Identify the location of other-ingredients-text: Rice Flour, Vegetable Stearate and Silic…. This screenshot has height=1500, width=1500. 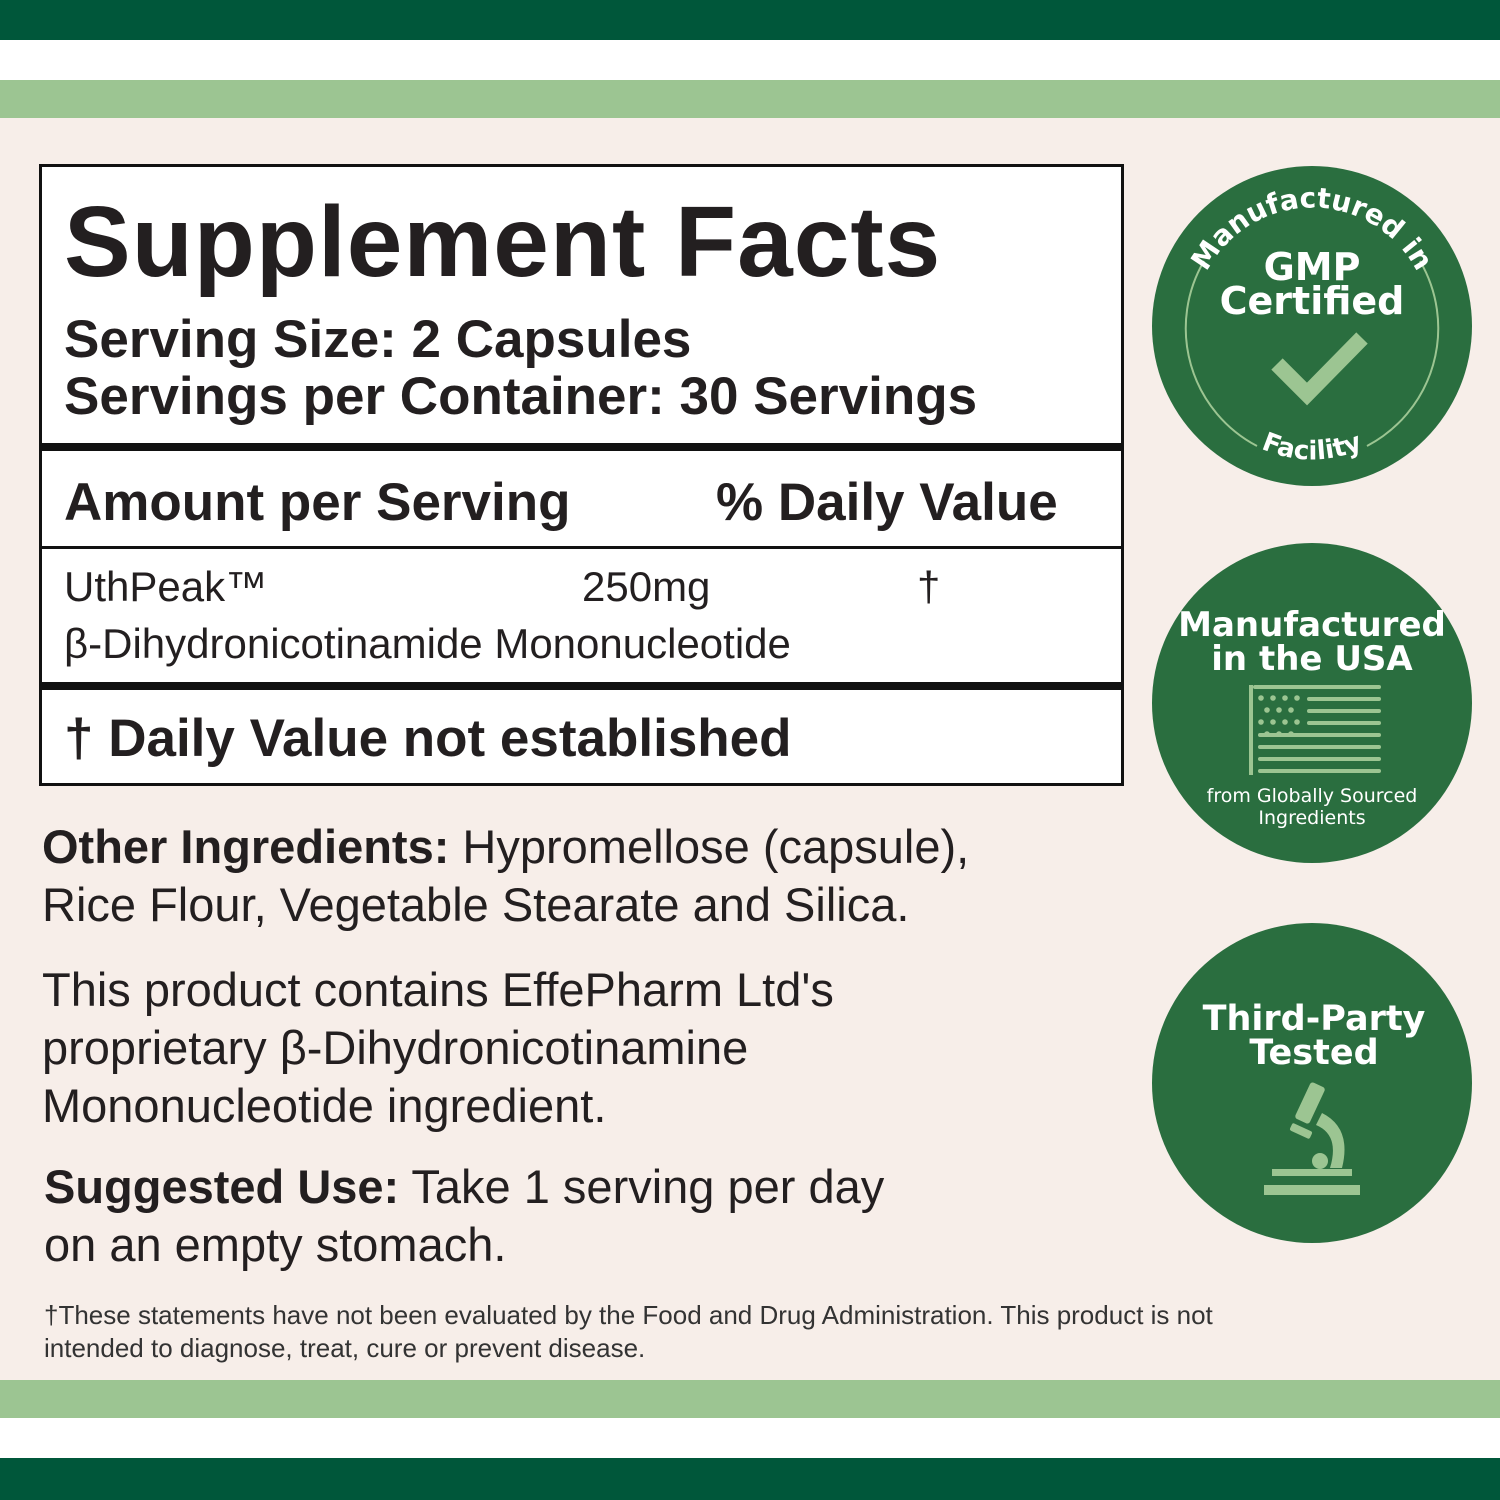
(476, 904).